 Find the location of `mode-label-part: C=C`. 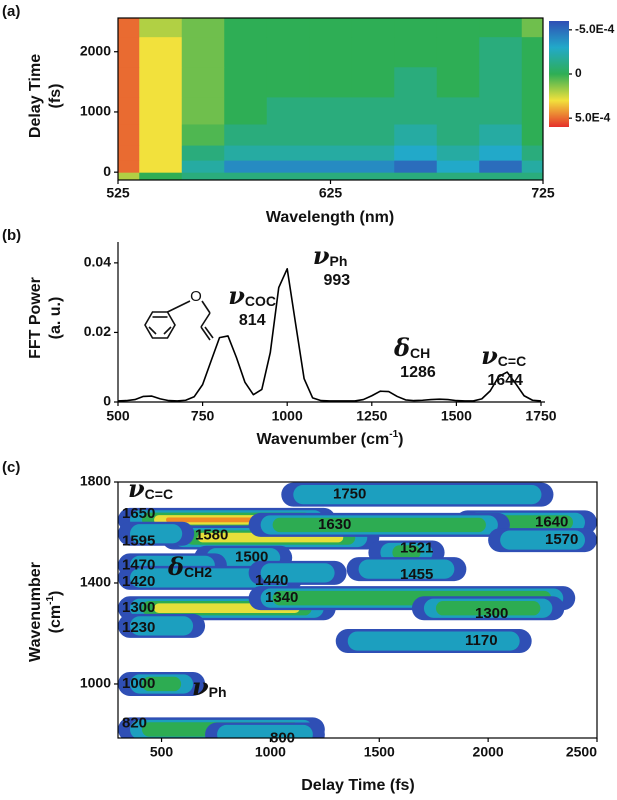

mode-label-part: C=C is located at coordinates (512, 361).